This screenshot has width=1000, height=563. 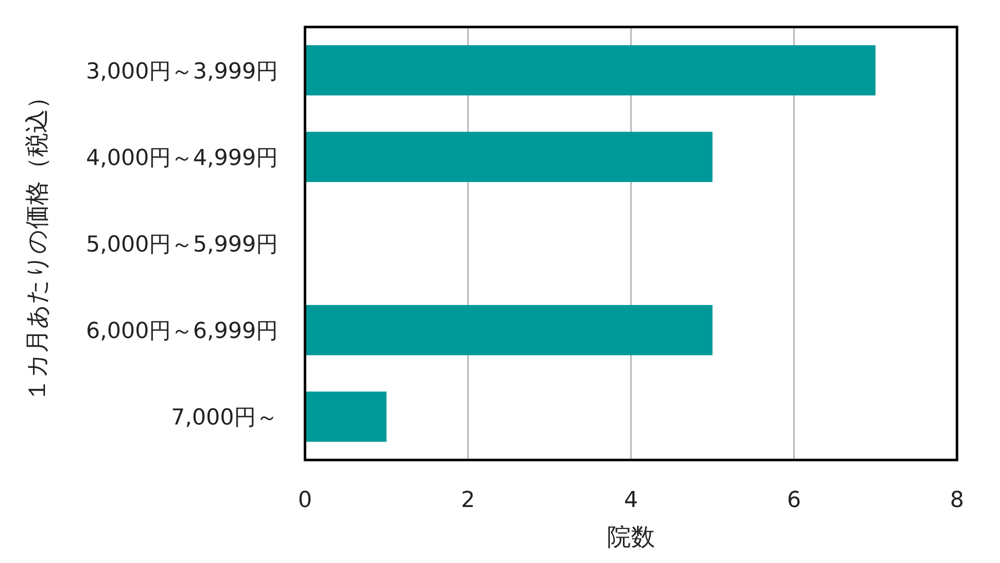 What do you see at coordinates (182, 331) in the screenshot?
I see `y-tick-label: 6,000円～6,999円` at bounding box center [182, 331].